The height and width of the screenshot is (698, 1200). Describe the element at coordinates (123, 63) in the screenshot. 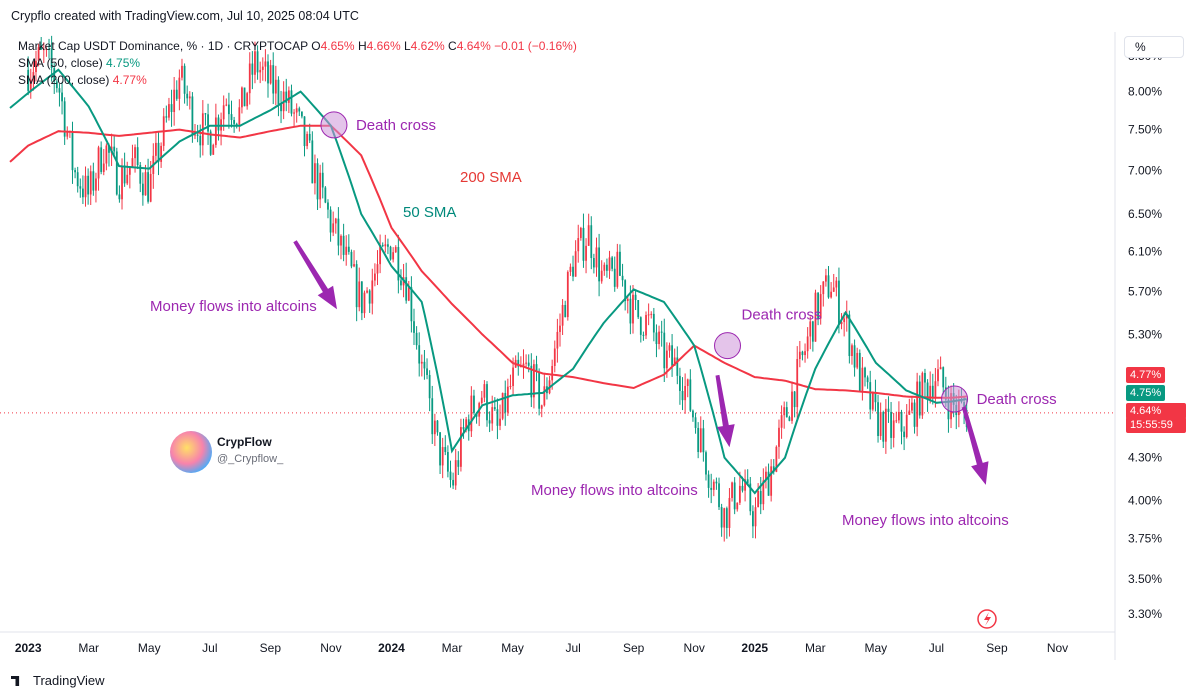

I see `legend-sma50-value: 4.75%` at that location.